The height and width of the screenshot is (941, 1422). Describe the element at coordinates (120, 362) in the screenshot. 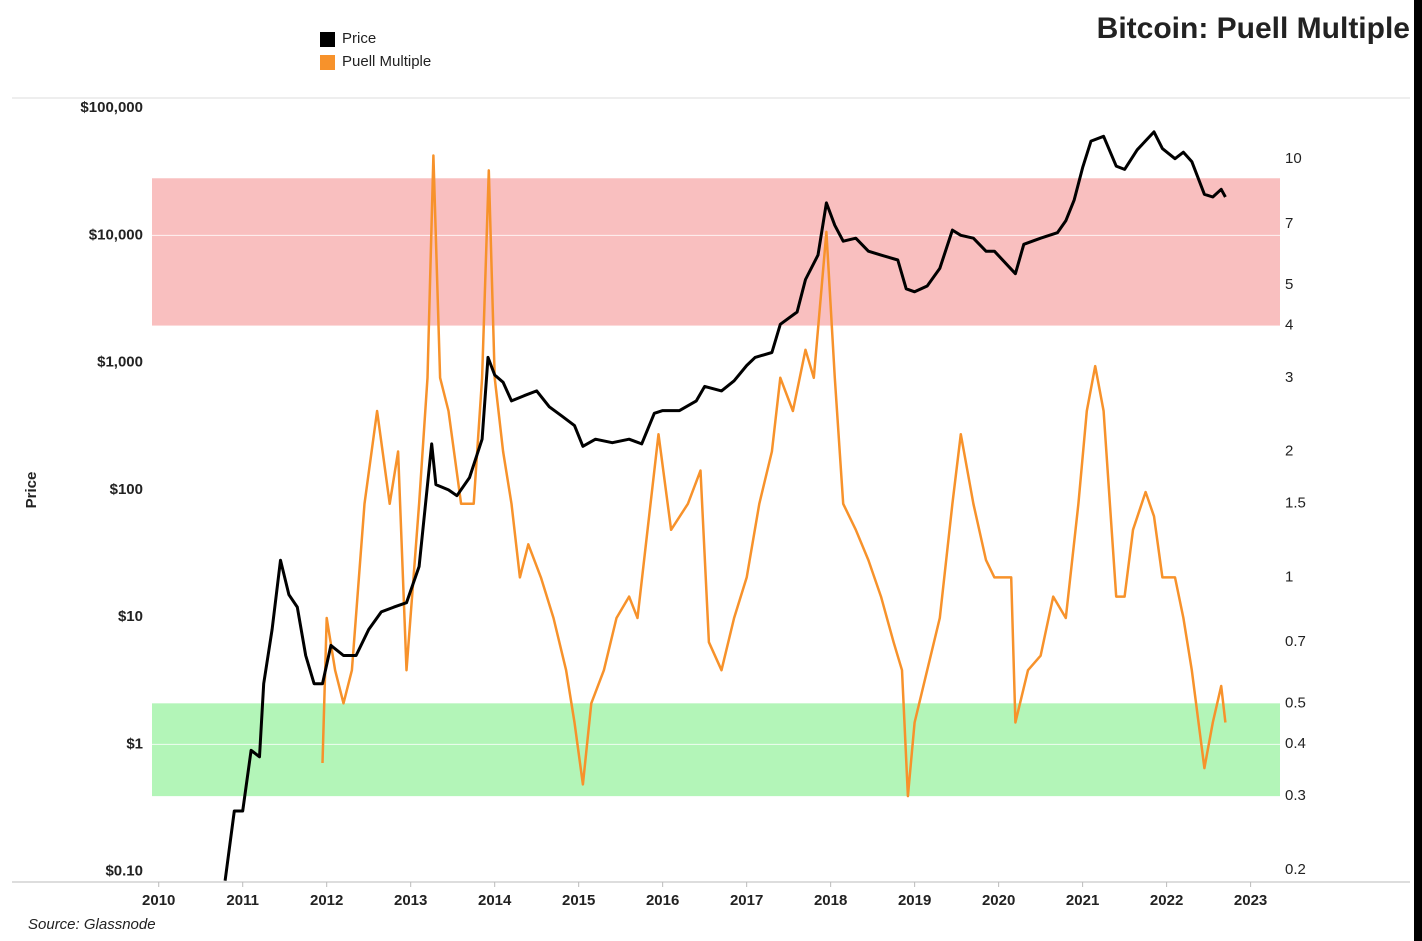

I see `y-tick-label: $1,000` at that location.